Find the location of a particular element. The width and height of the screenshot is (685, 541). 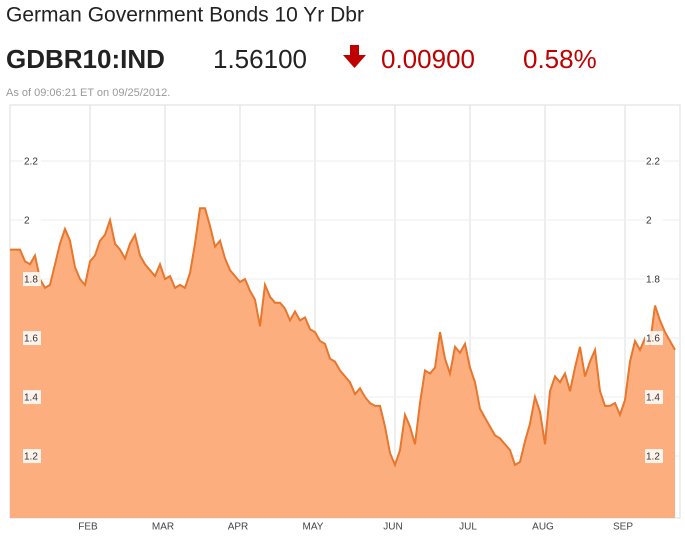

x-tick-label: SEP is located at coordinates (623, 527).